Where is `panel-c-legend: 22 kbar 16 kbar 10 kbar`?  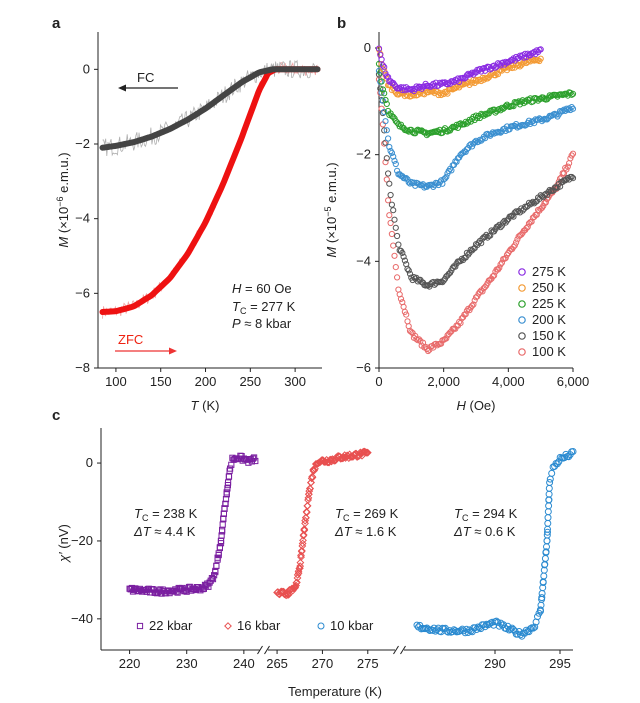 panel-c-legend: 22 kbar 16 kbar 10 kbar is located at coordinates (255, 625).